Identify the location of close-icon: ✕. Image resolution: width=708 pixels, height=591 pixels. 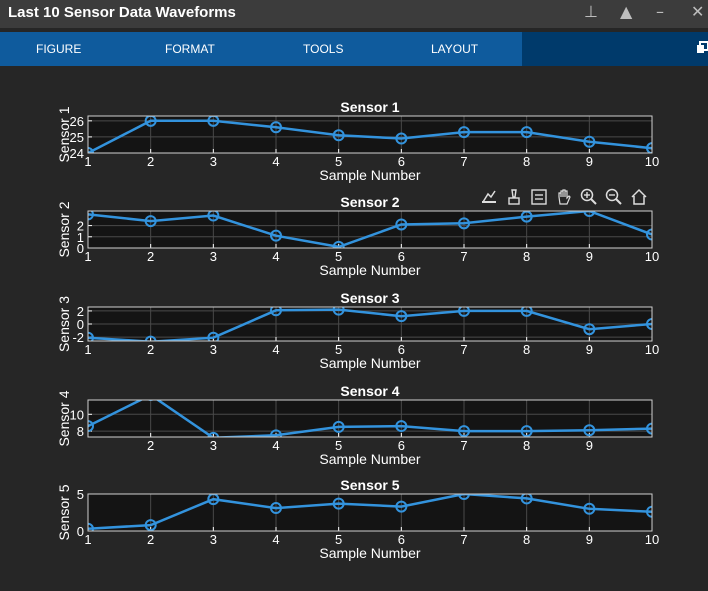
(698, 11).